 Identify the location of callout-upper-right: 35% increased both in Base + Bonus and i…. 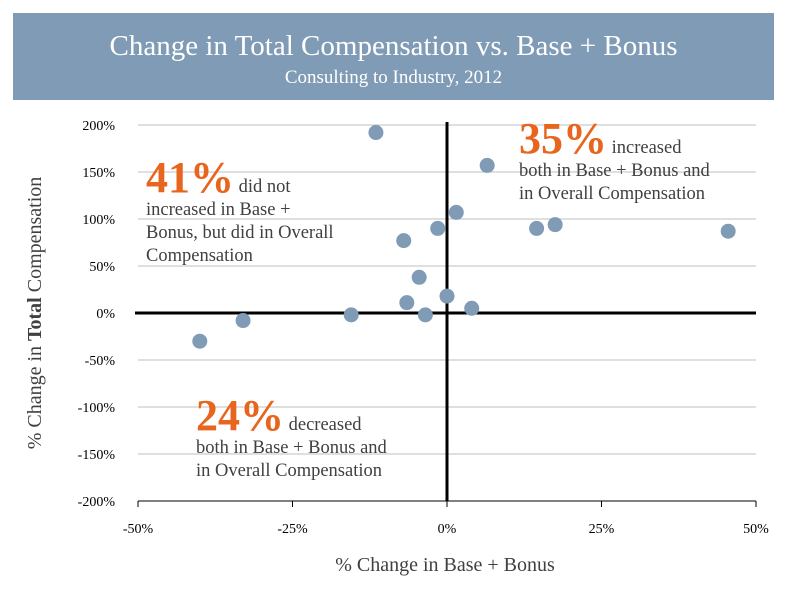
(644, 161).